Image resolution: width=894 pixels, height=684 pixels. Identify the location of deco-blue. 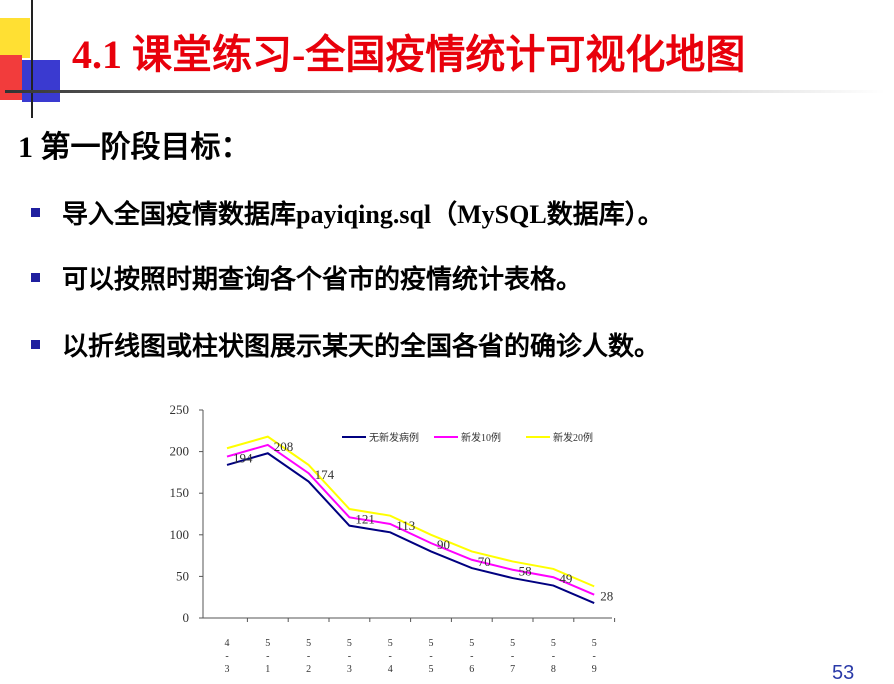
(41, 81).